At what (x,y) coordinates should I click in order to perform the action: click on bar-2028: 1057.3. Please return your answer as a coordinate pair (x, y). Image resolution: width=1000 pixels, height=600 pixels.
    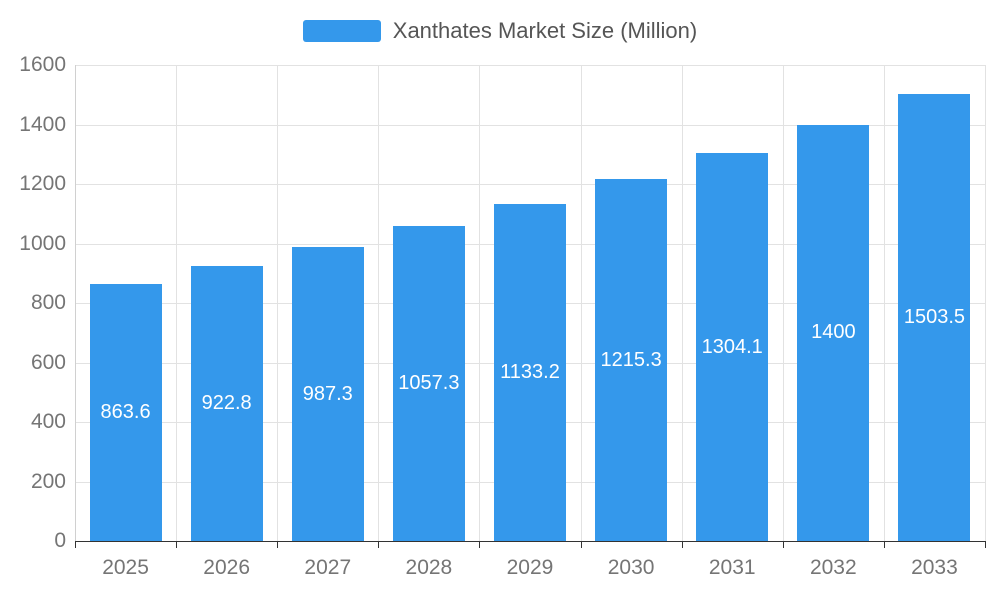
    Looking at the image, I should click on (428, 383).